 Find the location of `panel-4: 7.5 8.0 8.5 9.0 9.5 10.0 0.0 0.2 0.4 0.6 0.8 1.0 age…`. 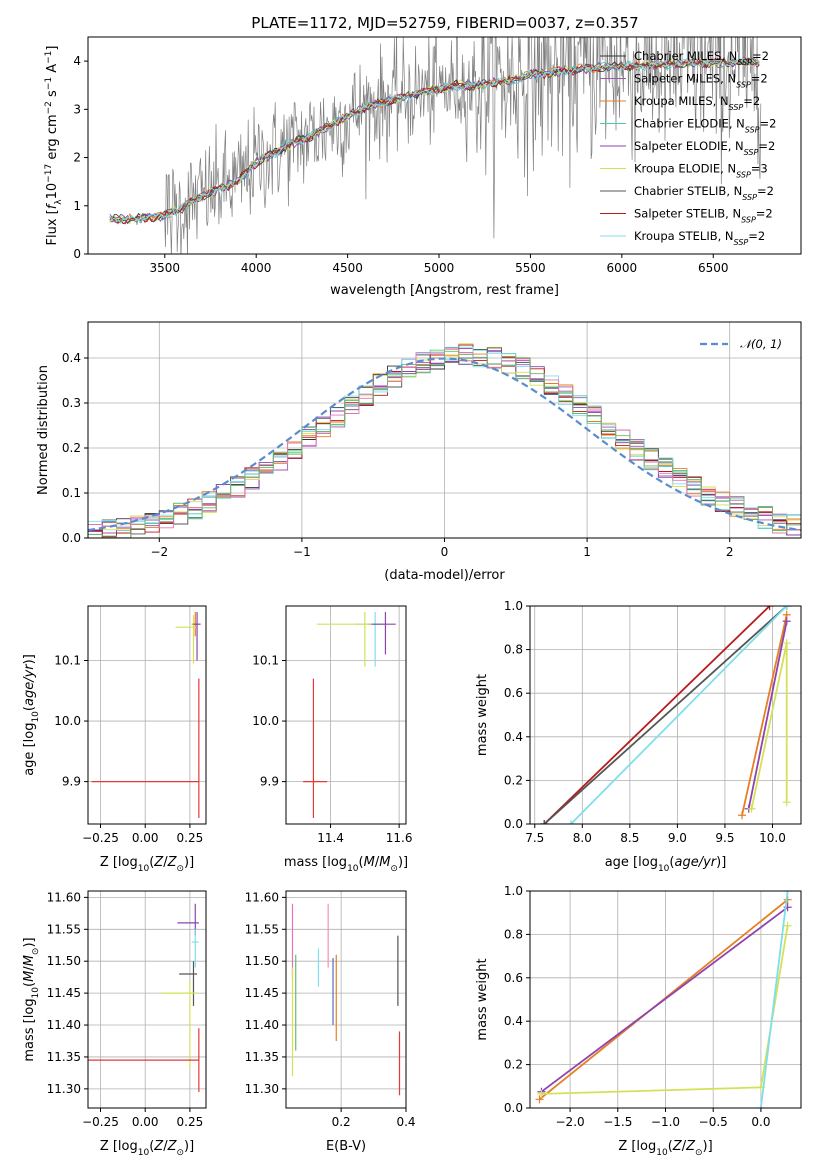

panel-4: 7.5 8.0 8.5 9.0 9.5 10.0 0.0 0.2 0.4 0.6 0.8 1.0 age… is located at coordinates (638, 736).